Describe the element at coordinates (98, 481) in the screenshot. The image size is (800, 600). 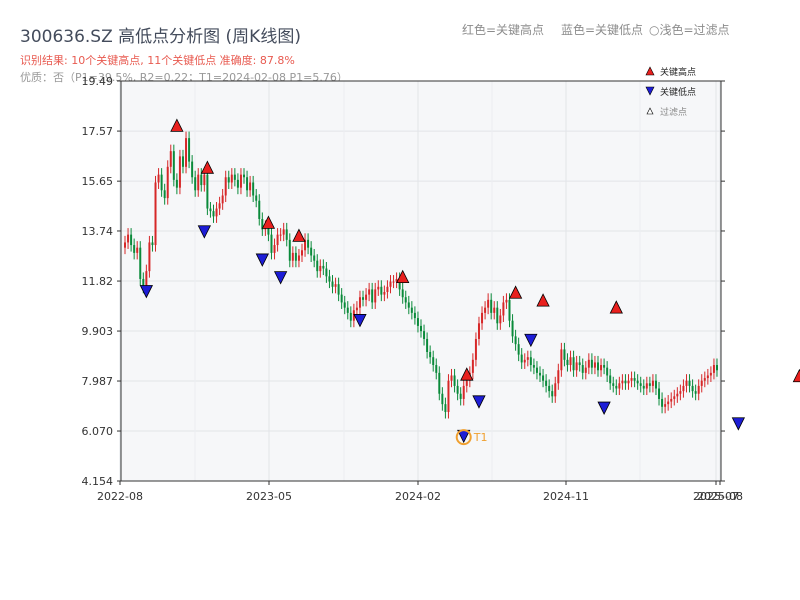
I see `y-tick-label: 4.154` at that location.